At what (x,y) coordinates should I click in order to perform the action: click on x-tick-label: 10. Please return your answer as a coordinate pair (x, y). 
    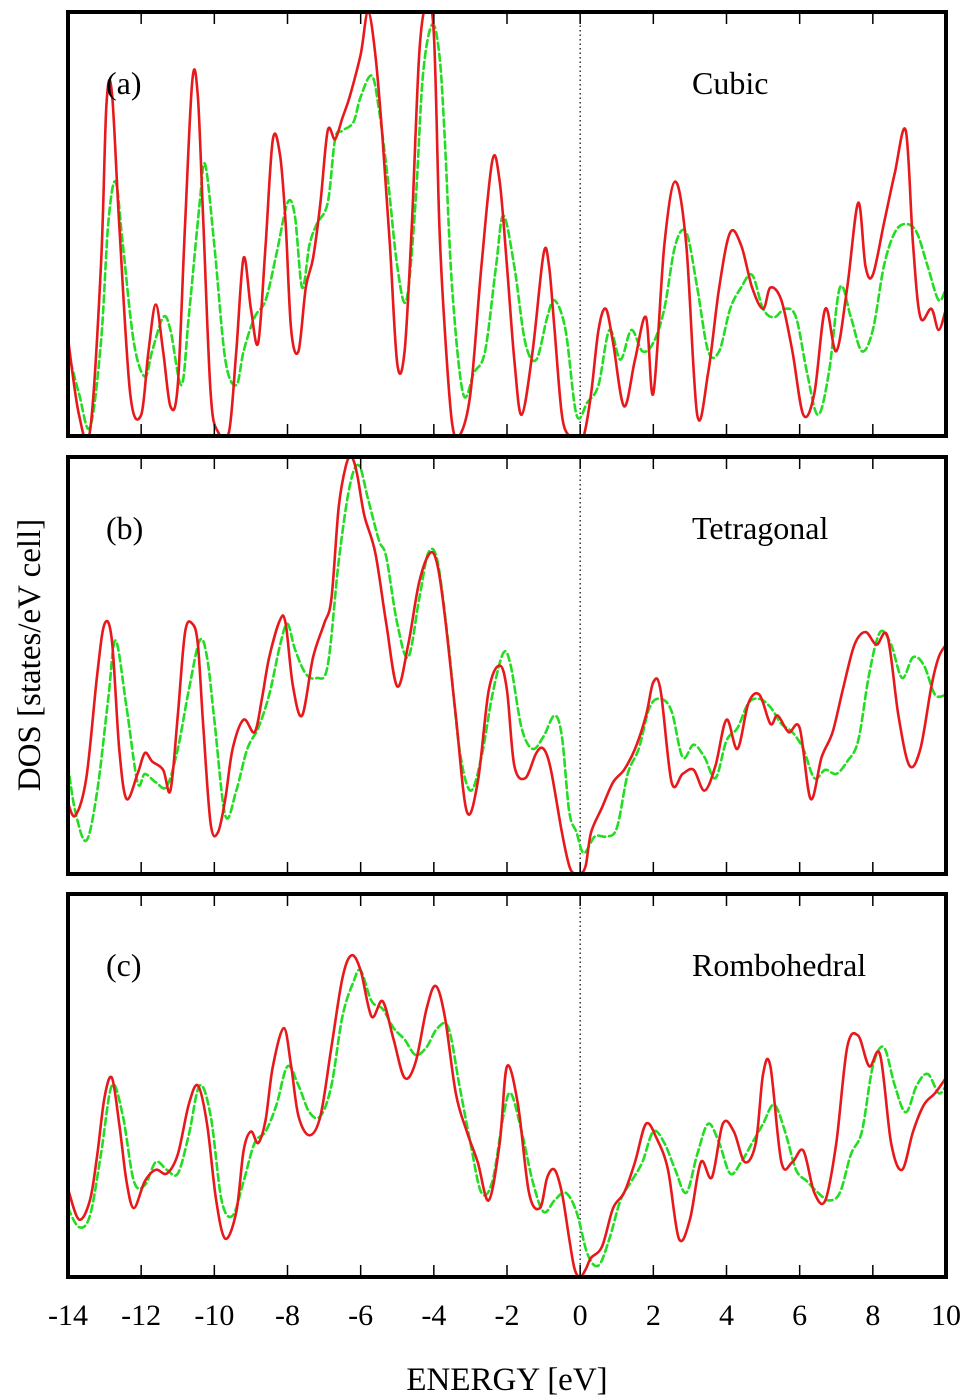
    Looking at the image, I should click on (946, 1315).